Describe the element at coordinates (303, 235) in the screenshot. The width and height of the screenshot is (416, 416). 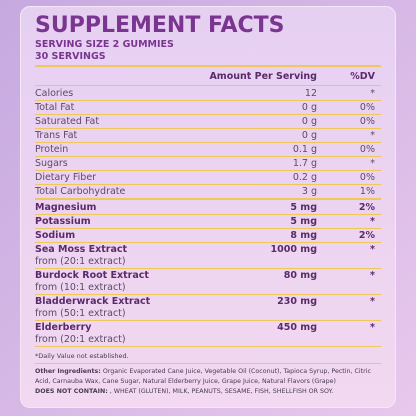
I see `amount: 8 mg` at that location.